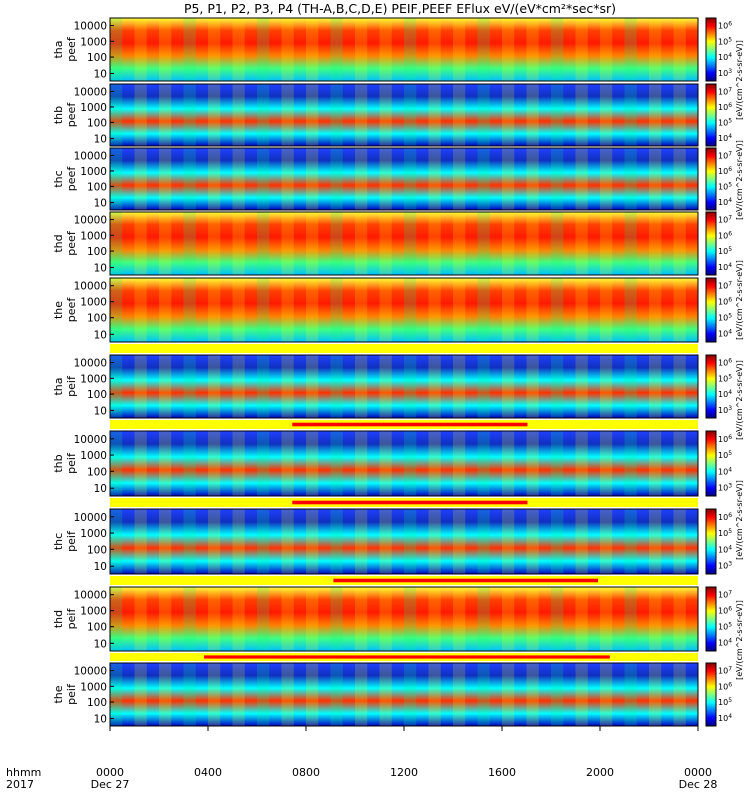  I want to click on y-tick-label: 1000, so click(93, 687).